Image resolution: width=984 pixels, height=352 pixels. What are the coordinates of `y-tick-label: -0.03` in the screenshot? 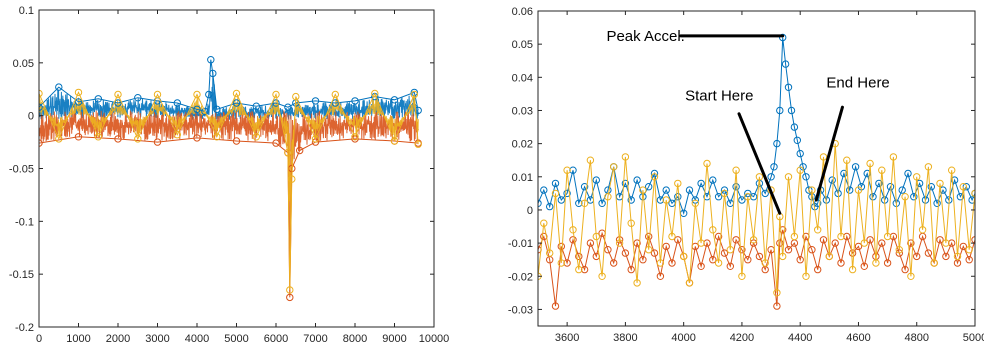 It's located at (520, 310).